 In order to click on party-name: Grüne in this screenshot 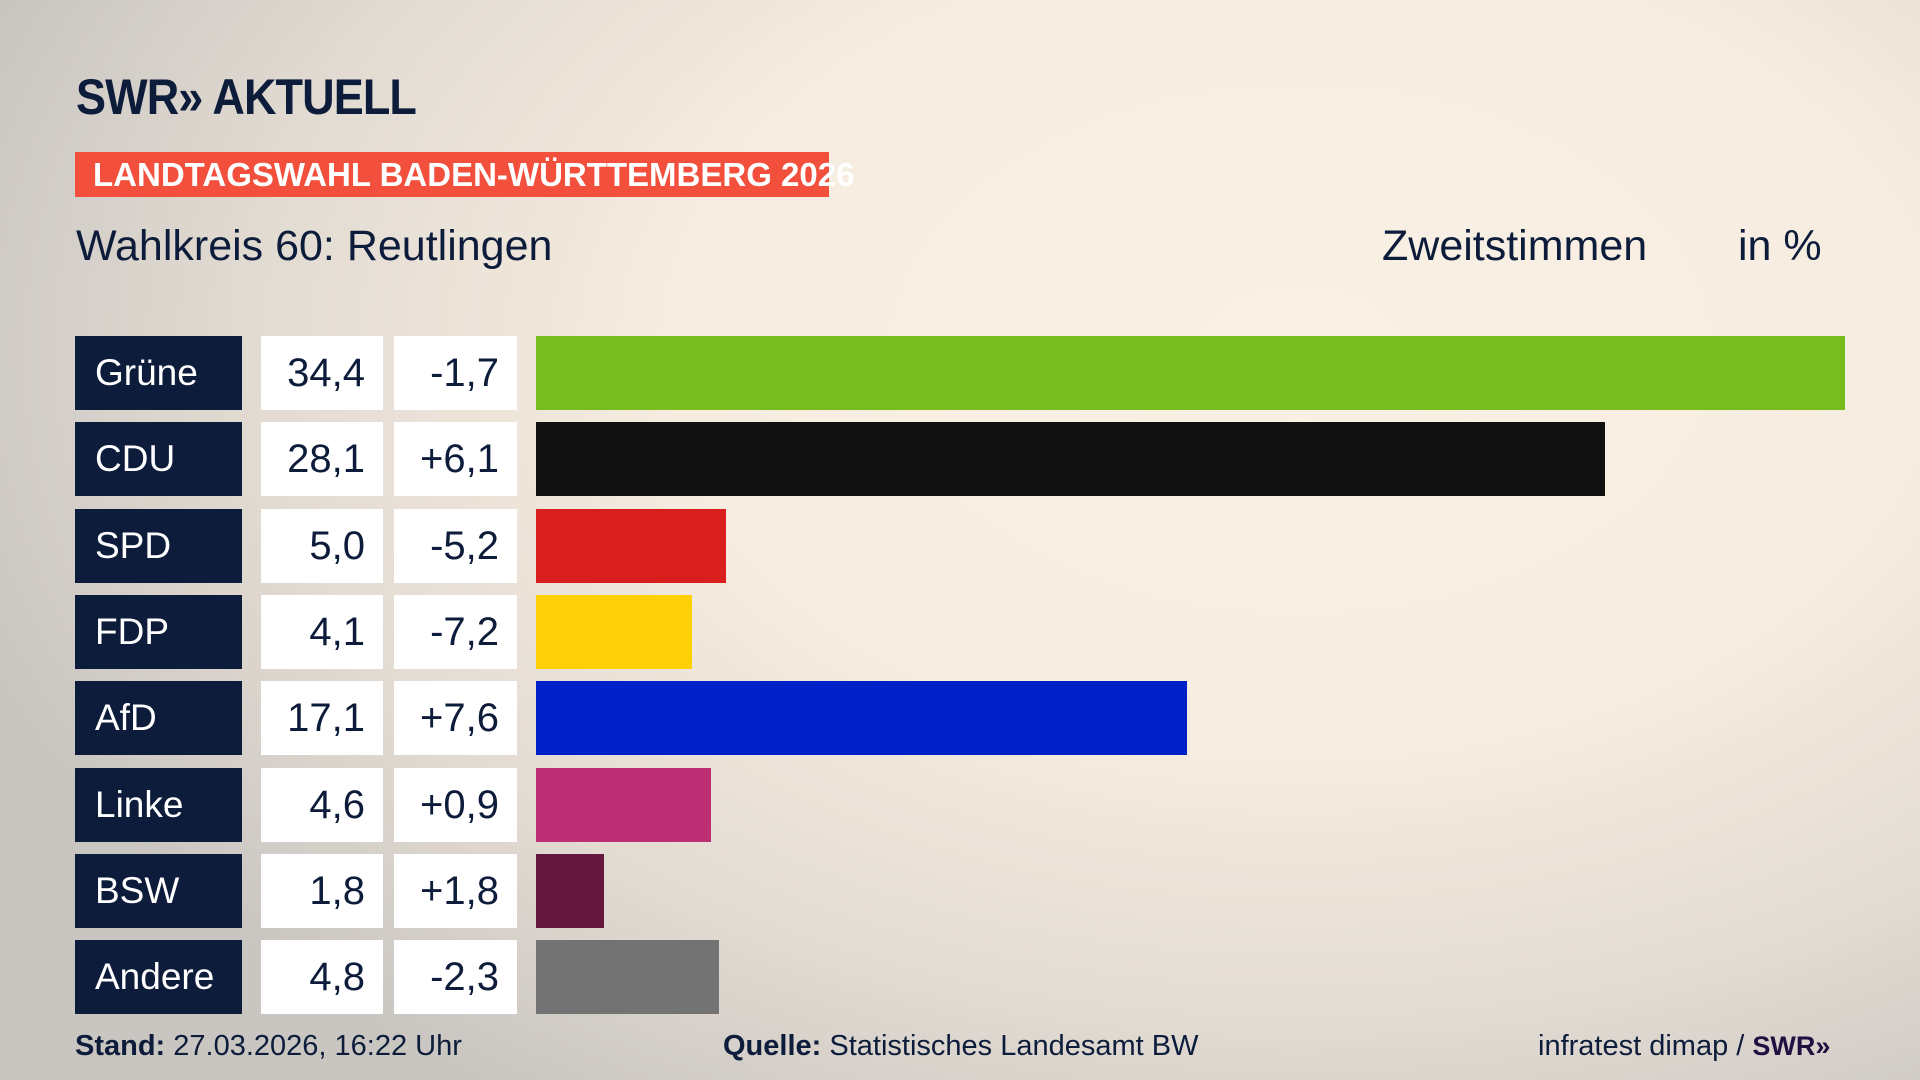, I will do `click(158, 373)`.